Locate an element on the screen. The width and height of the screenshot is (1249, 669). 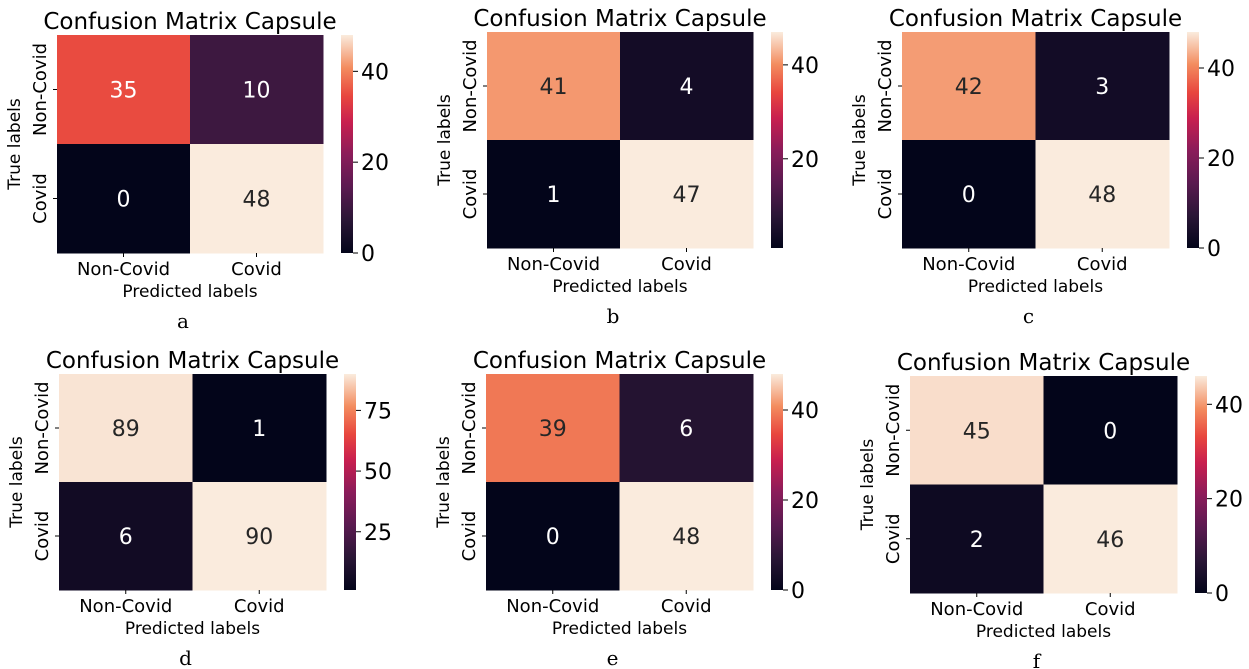
panel-letter-label: f is located at coordinates (1037, 659).